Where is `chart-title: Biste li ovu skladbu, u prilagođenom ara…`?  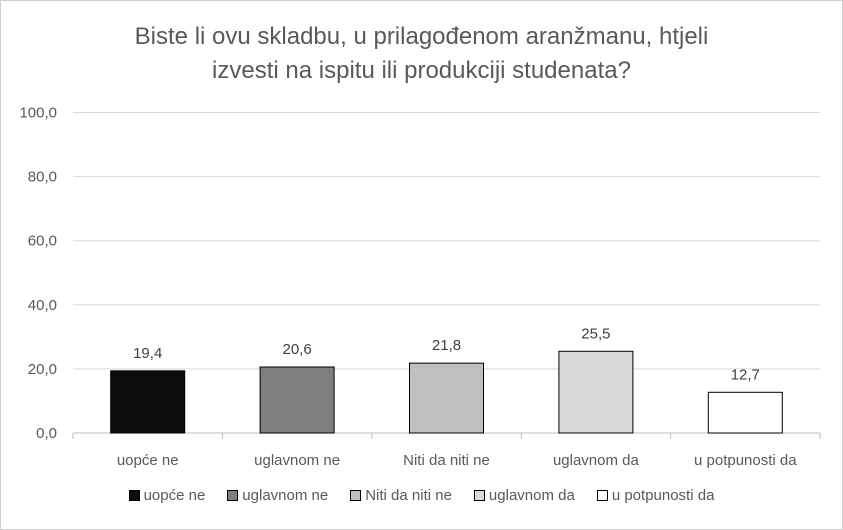 chart-title: Biste li ovu skladbu, u prilagođenom ara… is located at coordinates (421, 54).